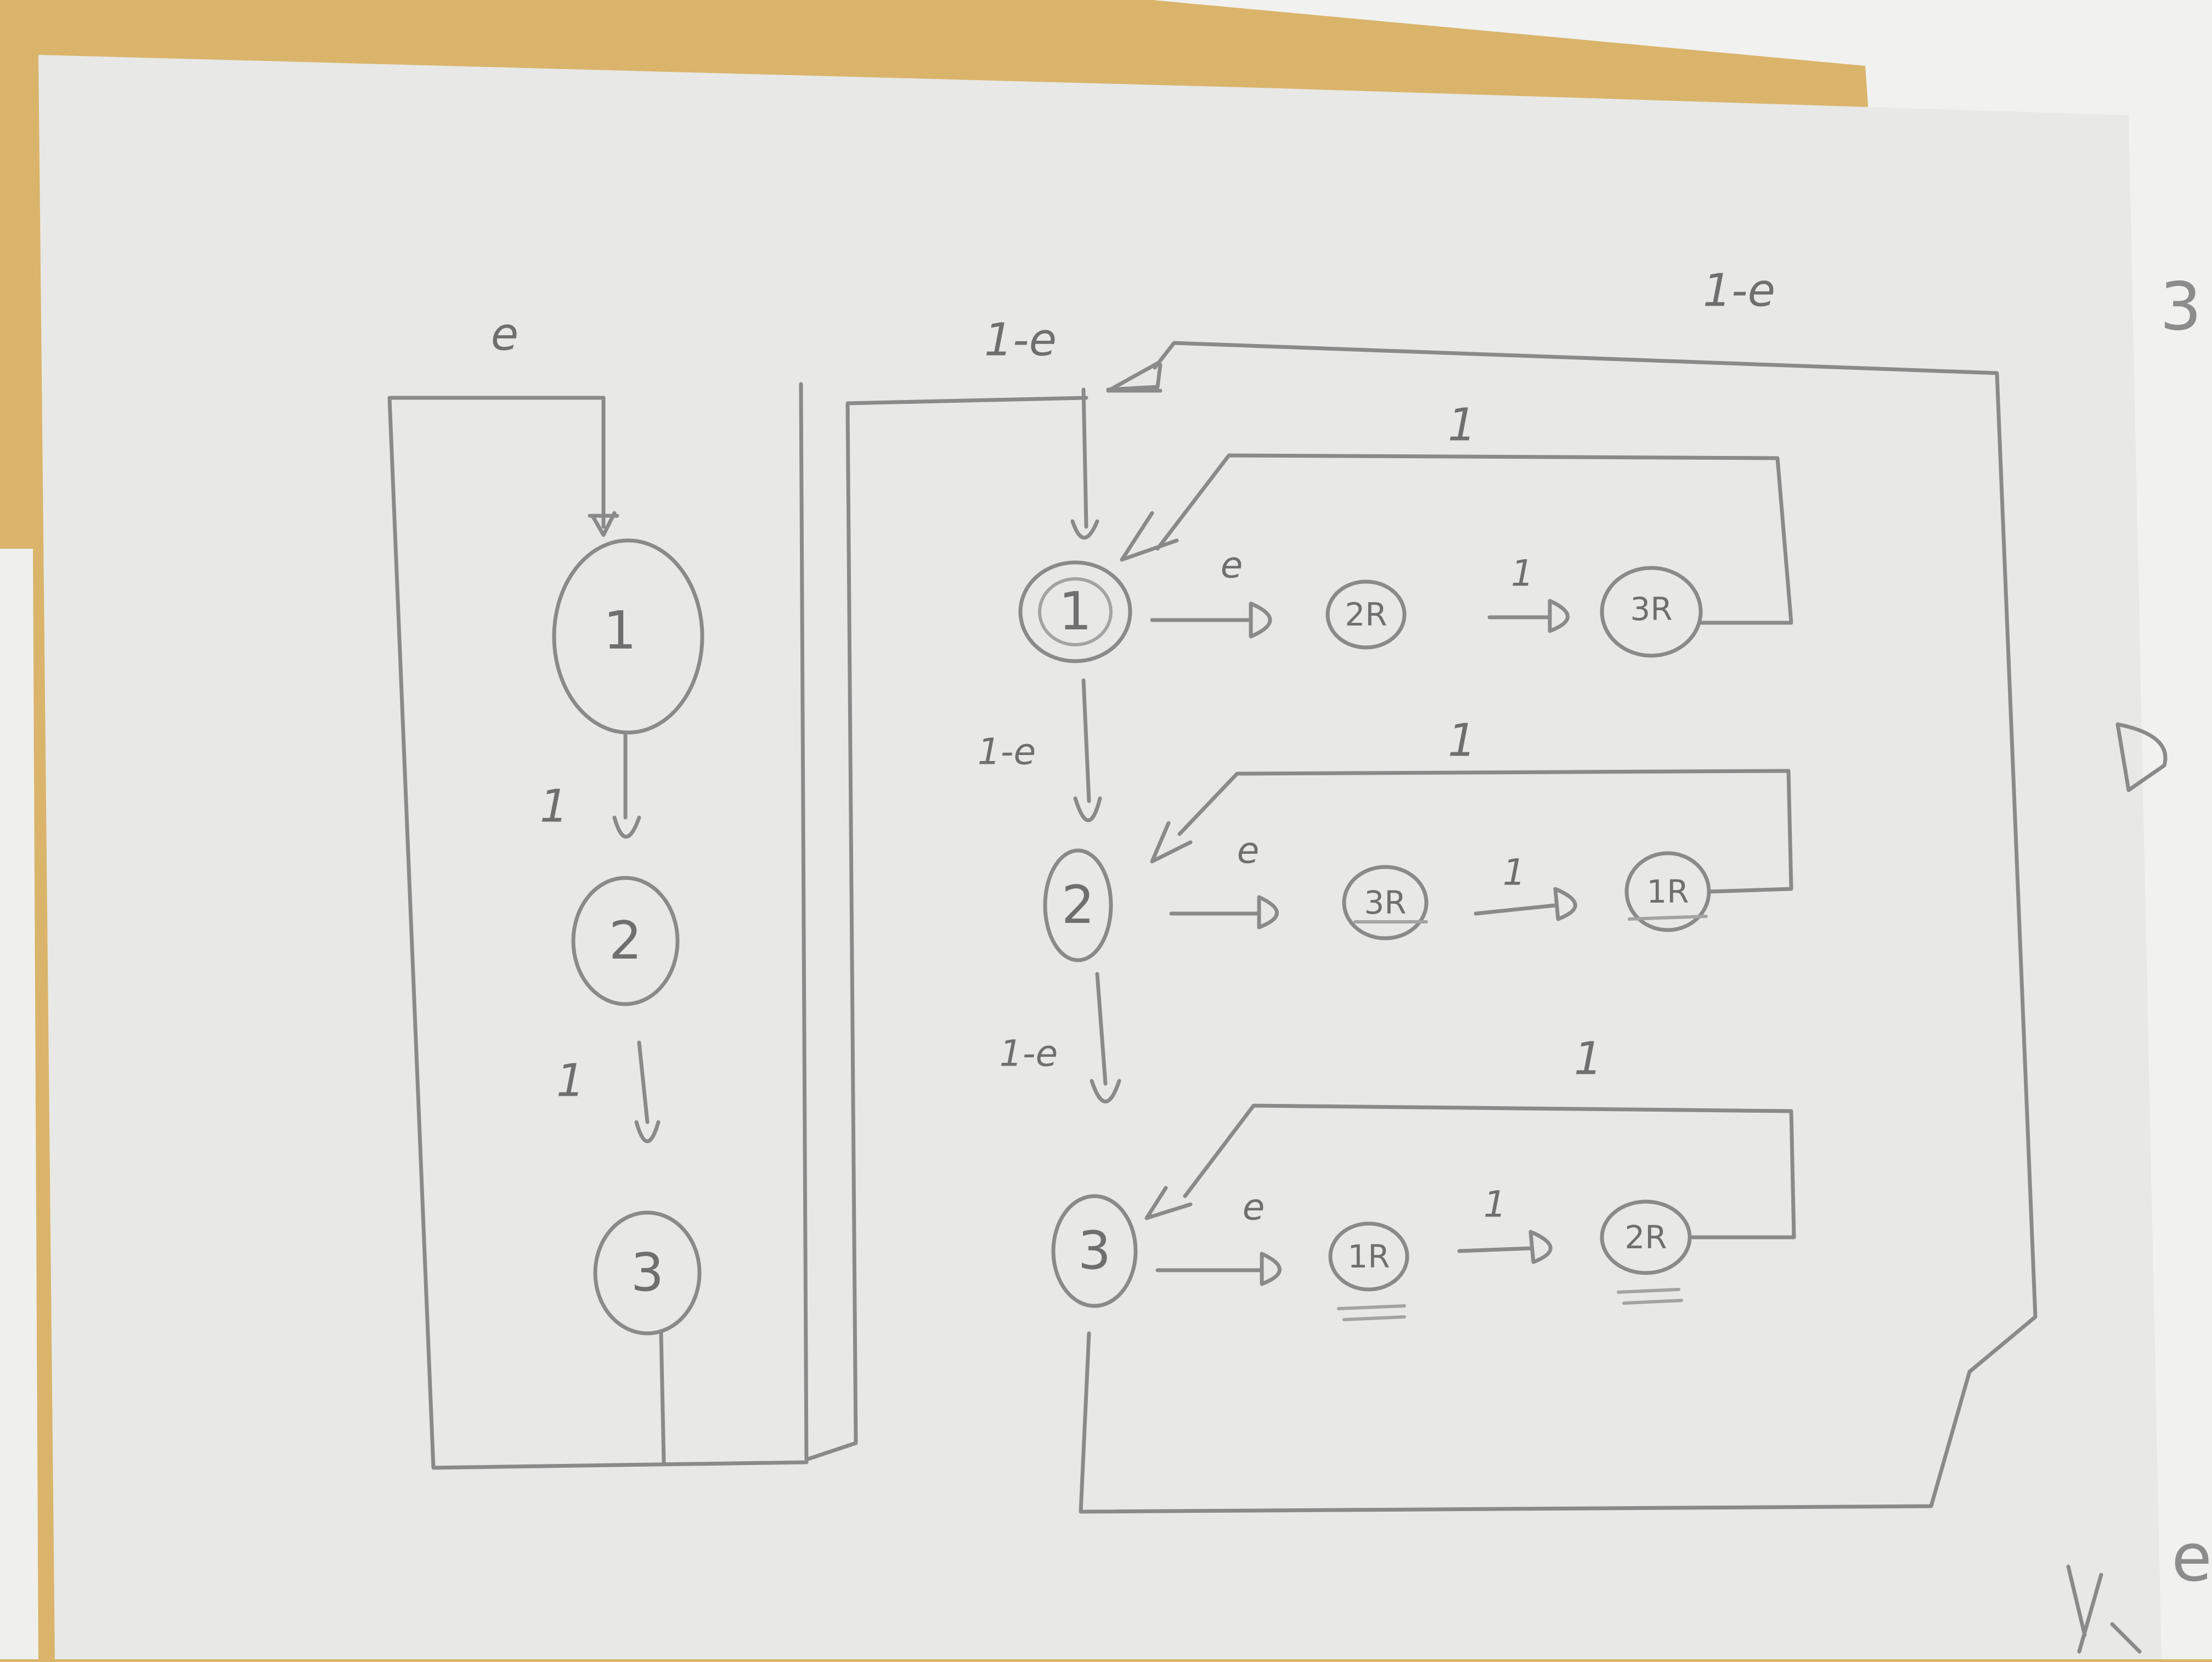 The width and height of the screenshot is (2212, 1662). What do you see at coordinates (1021, 340) in the screenshot?
I see `right-entry-label: 1-e` at bounding box center [1021, 340].